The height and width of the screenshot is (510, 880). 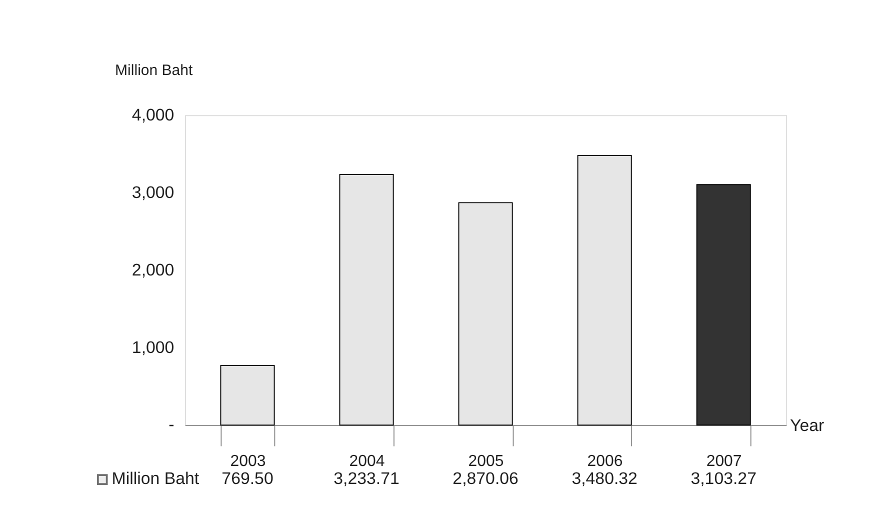 What do you see at coordinates (248, 461) in the screenshot?
I see `x-tick-label: 2003` at bounding box center [248, 461].